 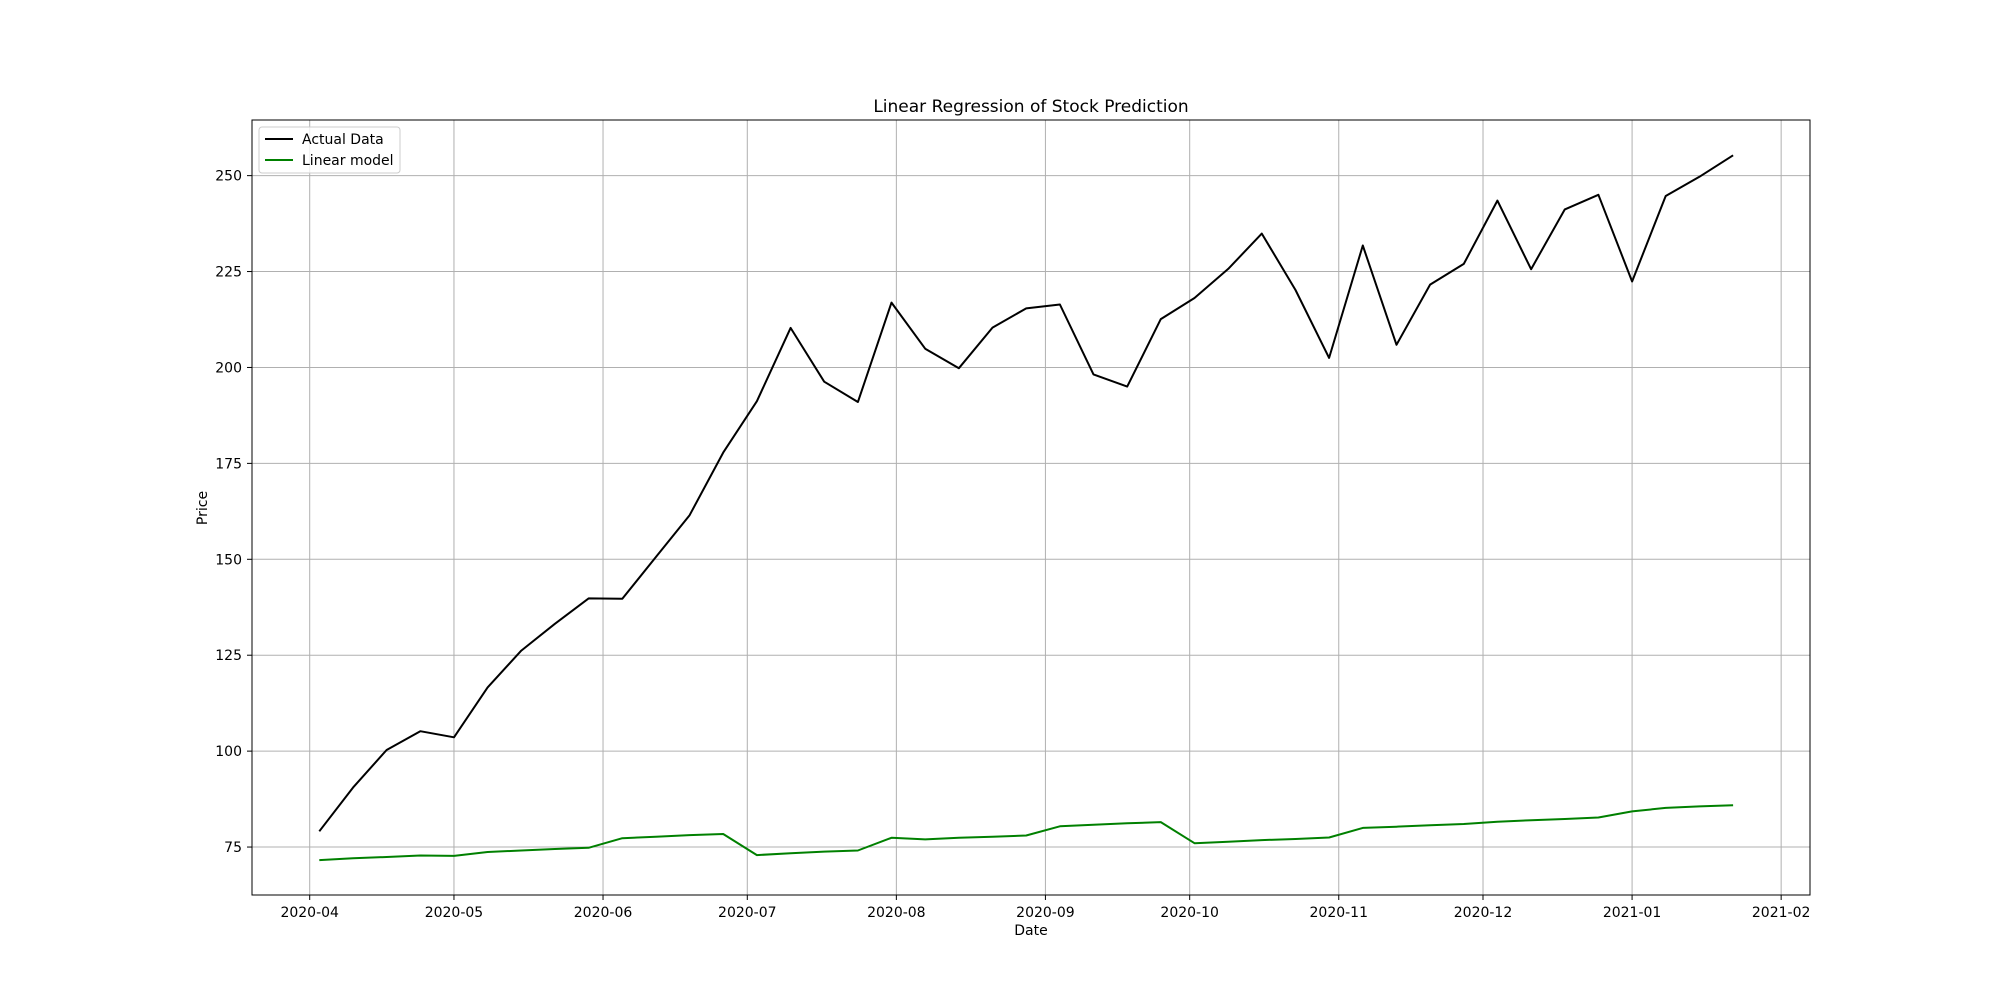 I want to click on x-tick-label: 2020-10, so click(x=1189, y=913).